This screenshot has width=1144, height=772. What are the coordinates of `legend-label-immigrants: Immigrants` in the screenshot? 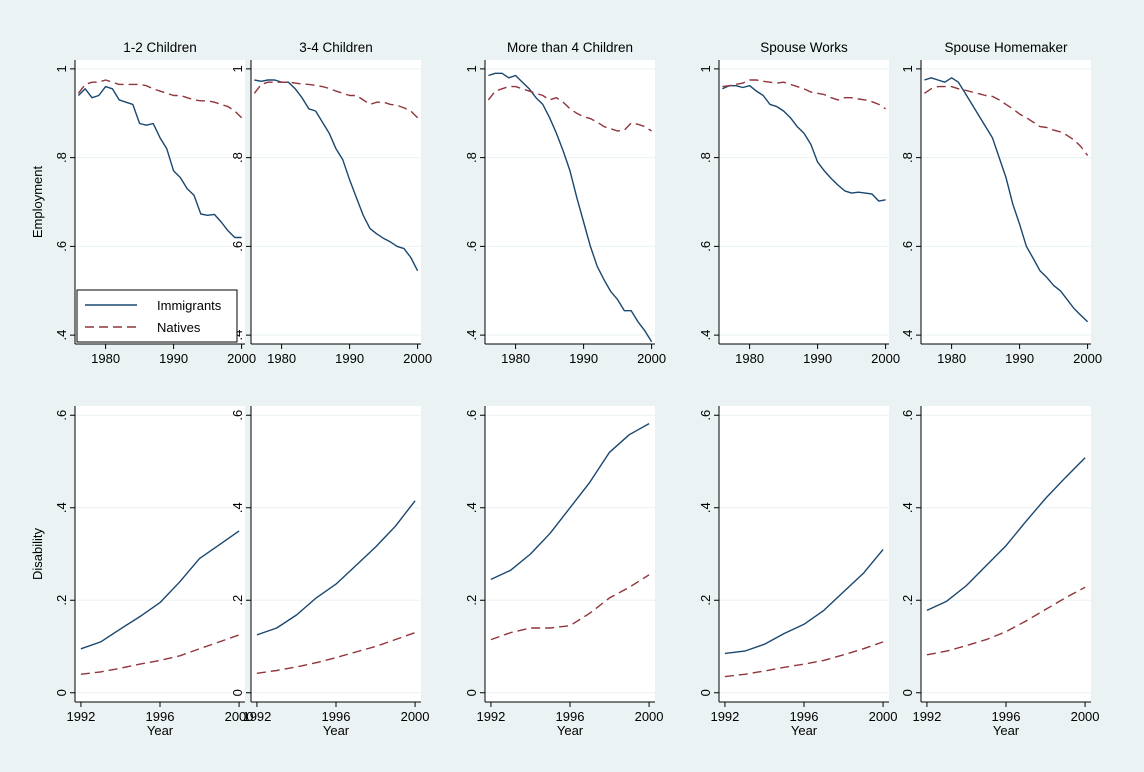 It's located at (189, 305).